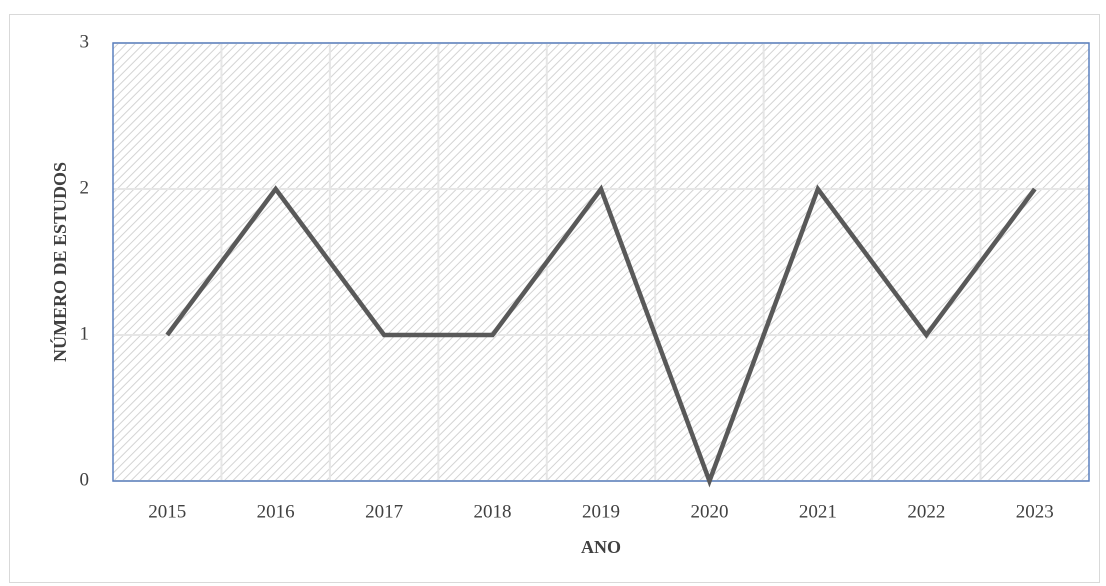 Image resolution: width=1106 pixels, height=586 pixels. Describe the element at coordinates (85, 187) in the screenshot. I see `y-tick-label: 2` at that location.